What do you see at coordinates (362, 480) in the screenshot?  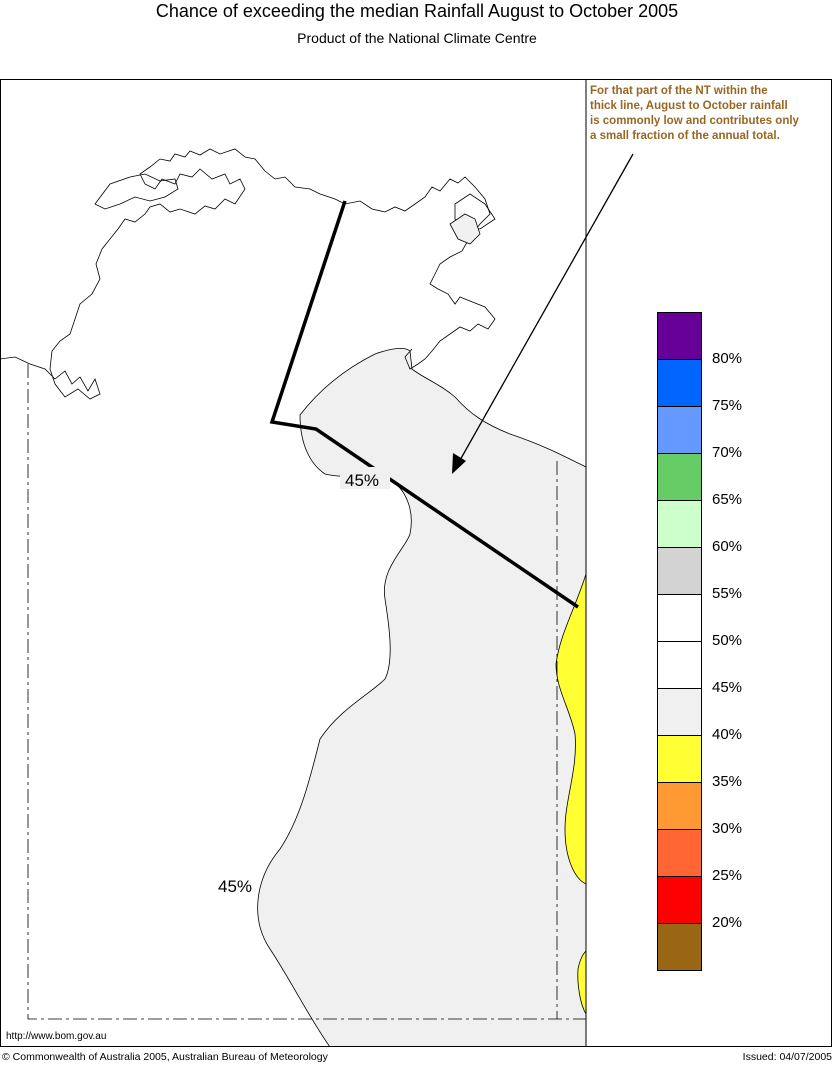 I see `contour-label-45-upper: 45%` at bounding box center [362, 480].